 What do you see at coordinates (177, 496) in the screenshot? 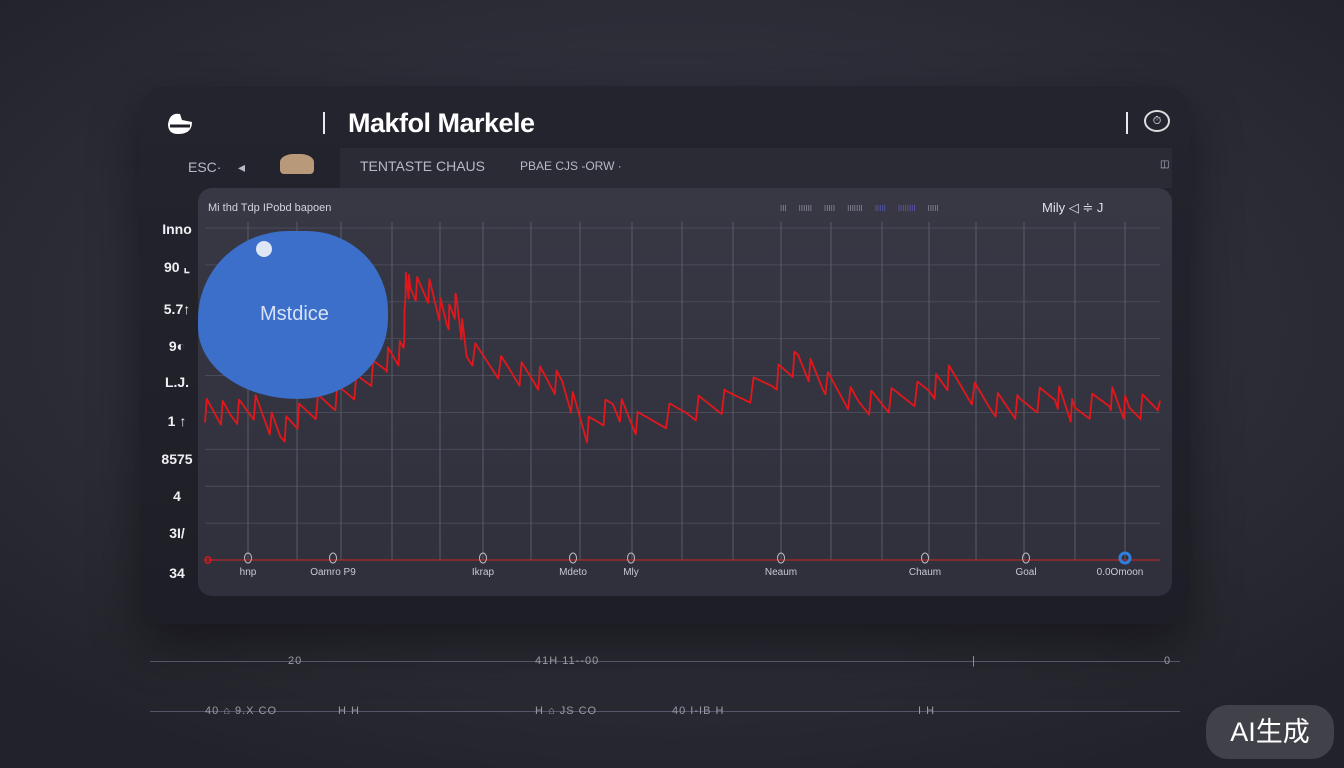
I see `y-tick-label: 4` at bounding box center [177, 496].